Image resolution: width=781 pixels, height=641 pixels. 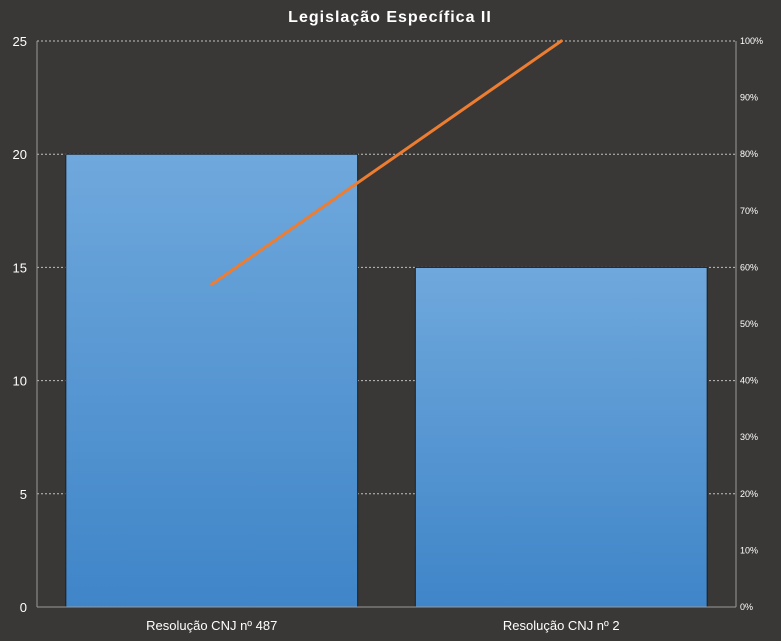 What do you see at coordinates (749, 154) in the screenshot?
I see `y2-tick-label: 80%` at bounding box center [749, 154].